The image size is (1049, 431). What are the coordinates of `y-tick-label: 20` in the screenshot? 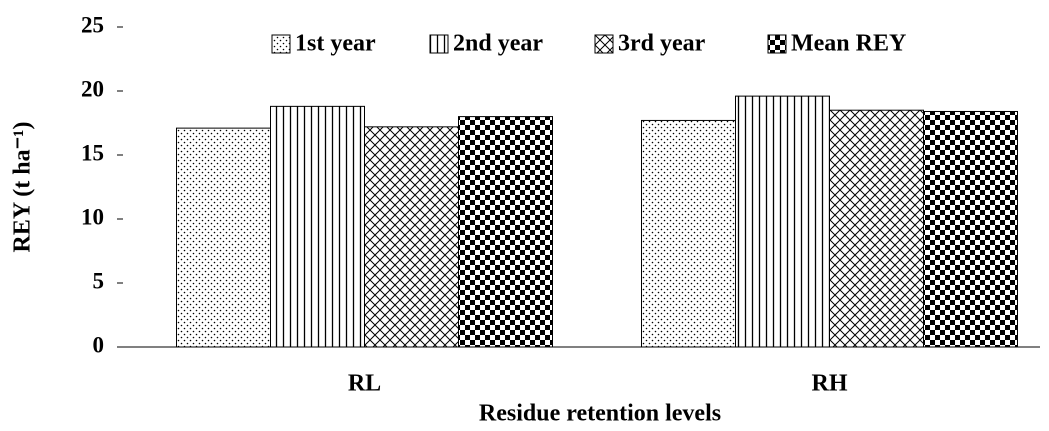 It's located at (92, 88).